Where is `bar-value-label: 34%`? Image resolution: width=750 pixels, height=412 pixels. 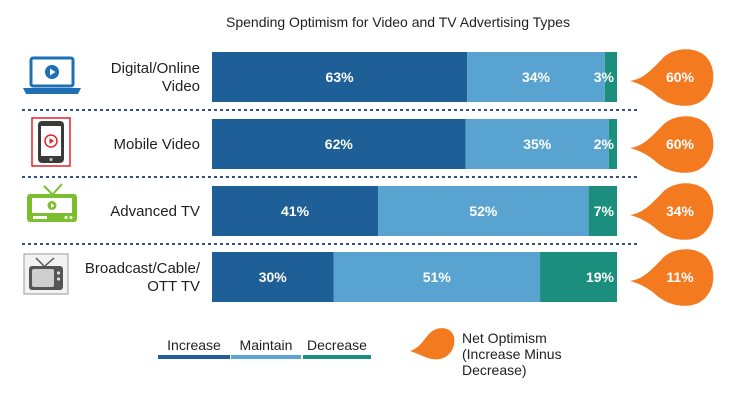
bar-value-label: 34% is located at coordinates (536, 77).